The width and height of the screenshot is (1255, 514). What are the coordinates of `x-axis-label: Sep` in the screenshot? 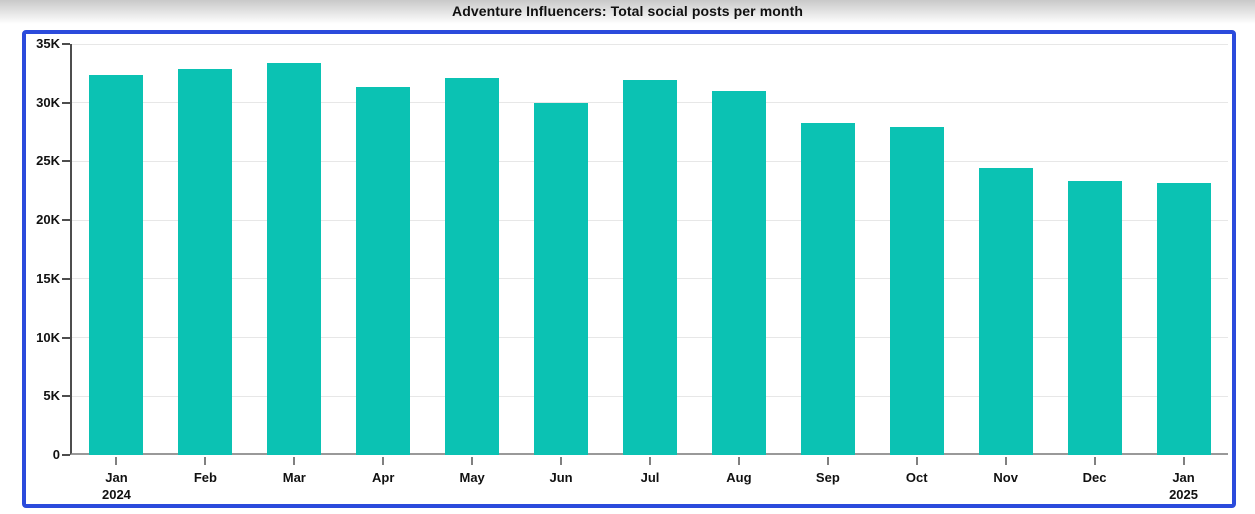 It's located at (828, 477).